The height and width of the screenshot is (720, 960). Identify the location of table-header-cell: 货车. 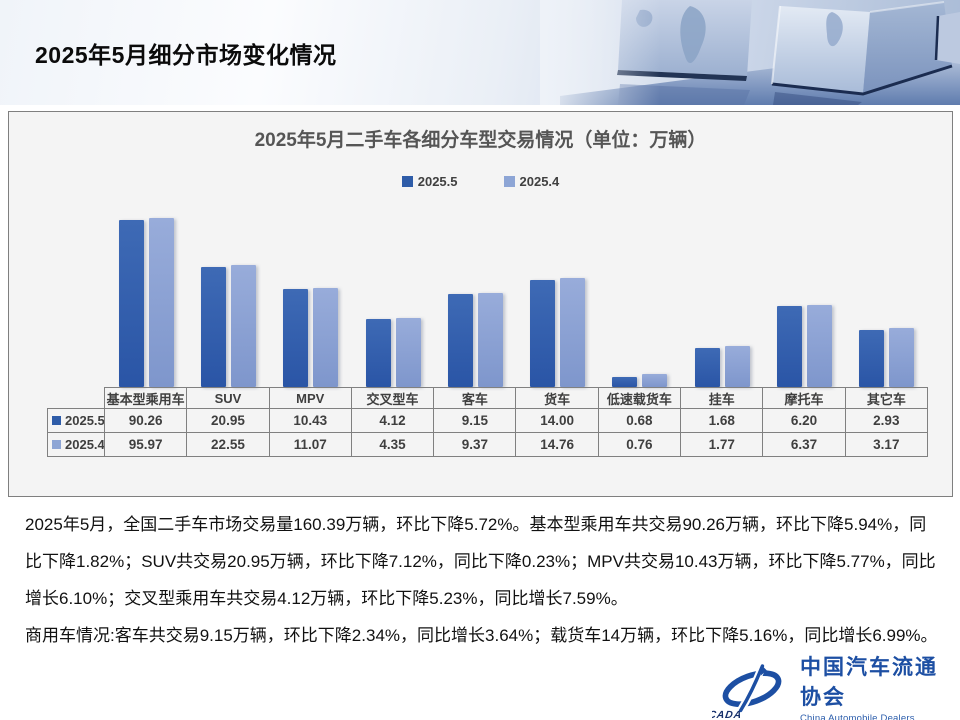
(557, 398).